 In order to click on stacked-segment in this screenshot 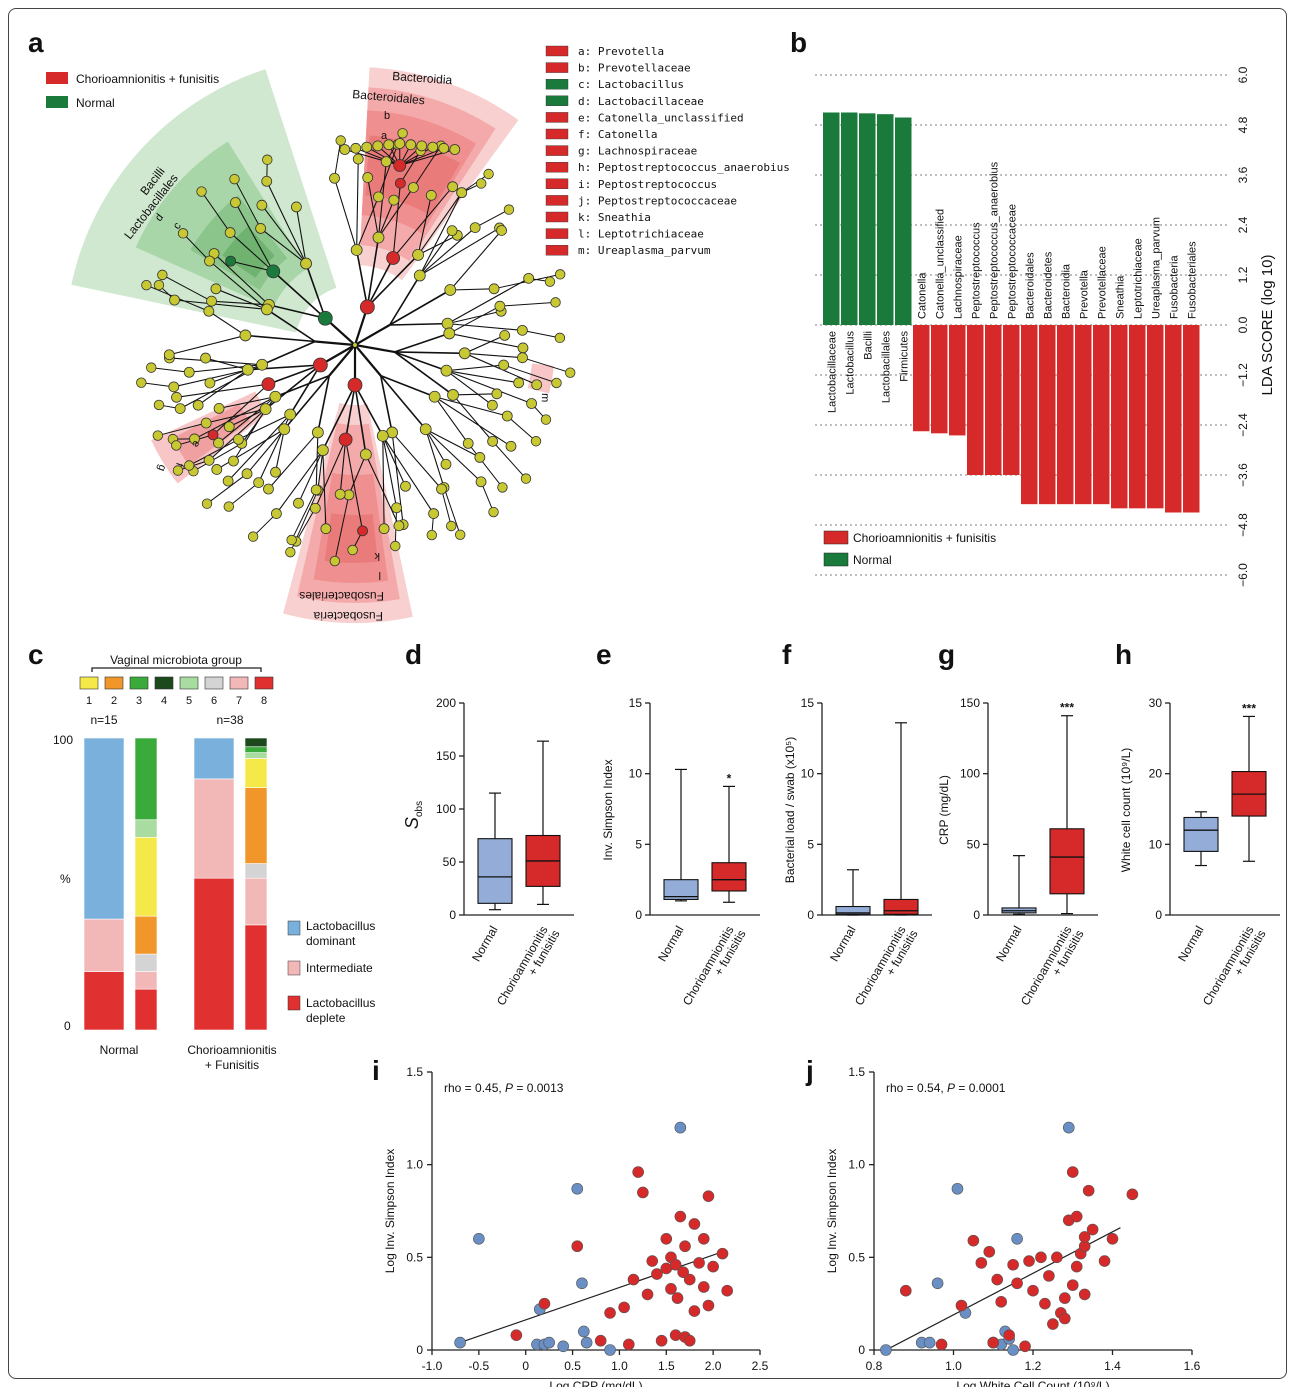, I will do `click(104, 828)`.